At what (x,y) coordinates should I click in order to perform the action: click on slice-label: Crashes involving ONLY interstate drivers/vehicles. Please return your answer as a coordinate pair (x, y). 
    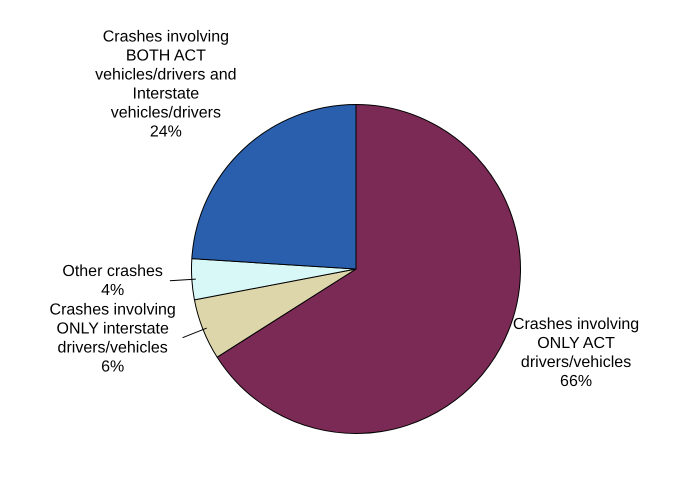
    Looking at the image, I should click on (113, 329).